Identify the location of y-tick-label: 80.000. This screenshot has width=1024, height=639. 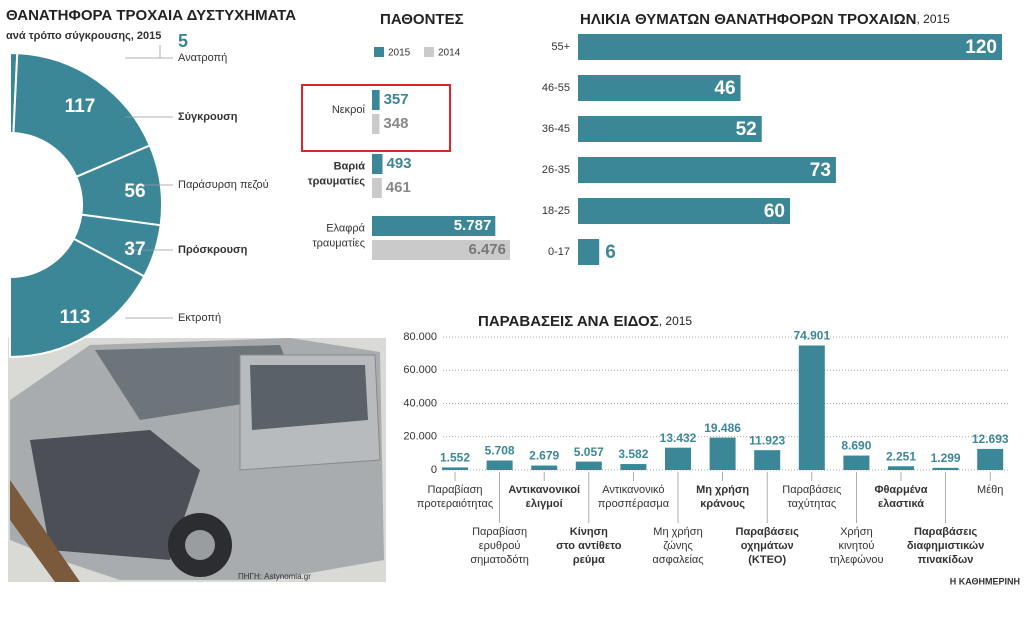
(420, 337).